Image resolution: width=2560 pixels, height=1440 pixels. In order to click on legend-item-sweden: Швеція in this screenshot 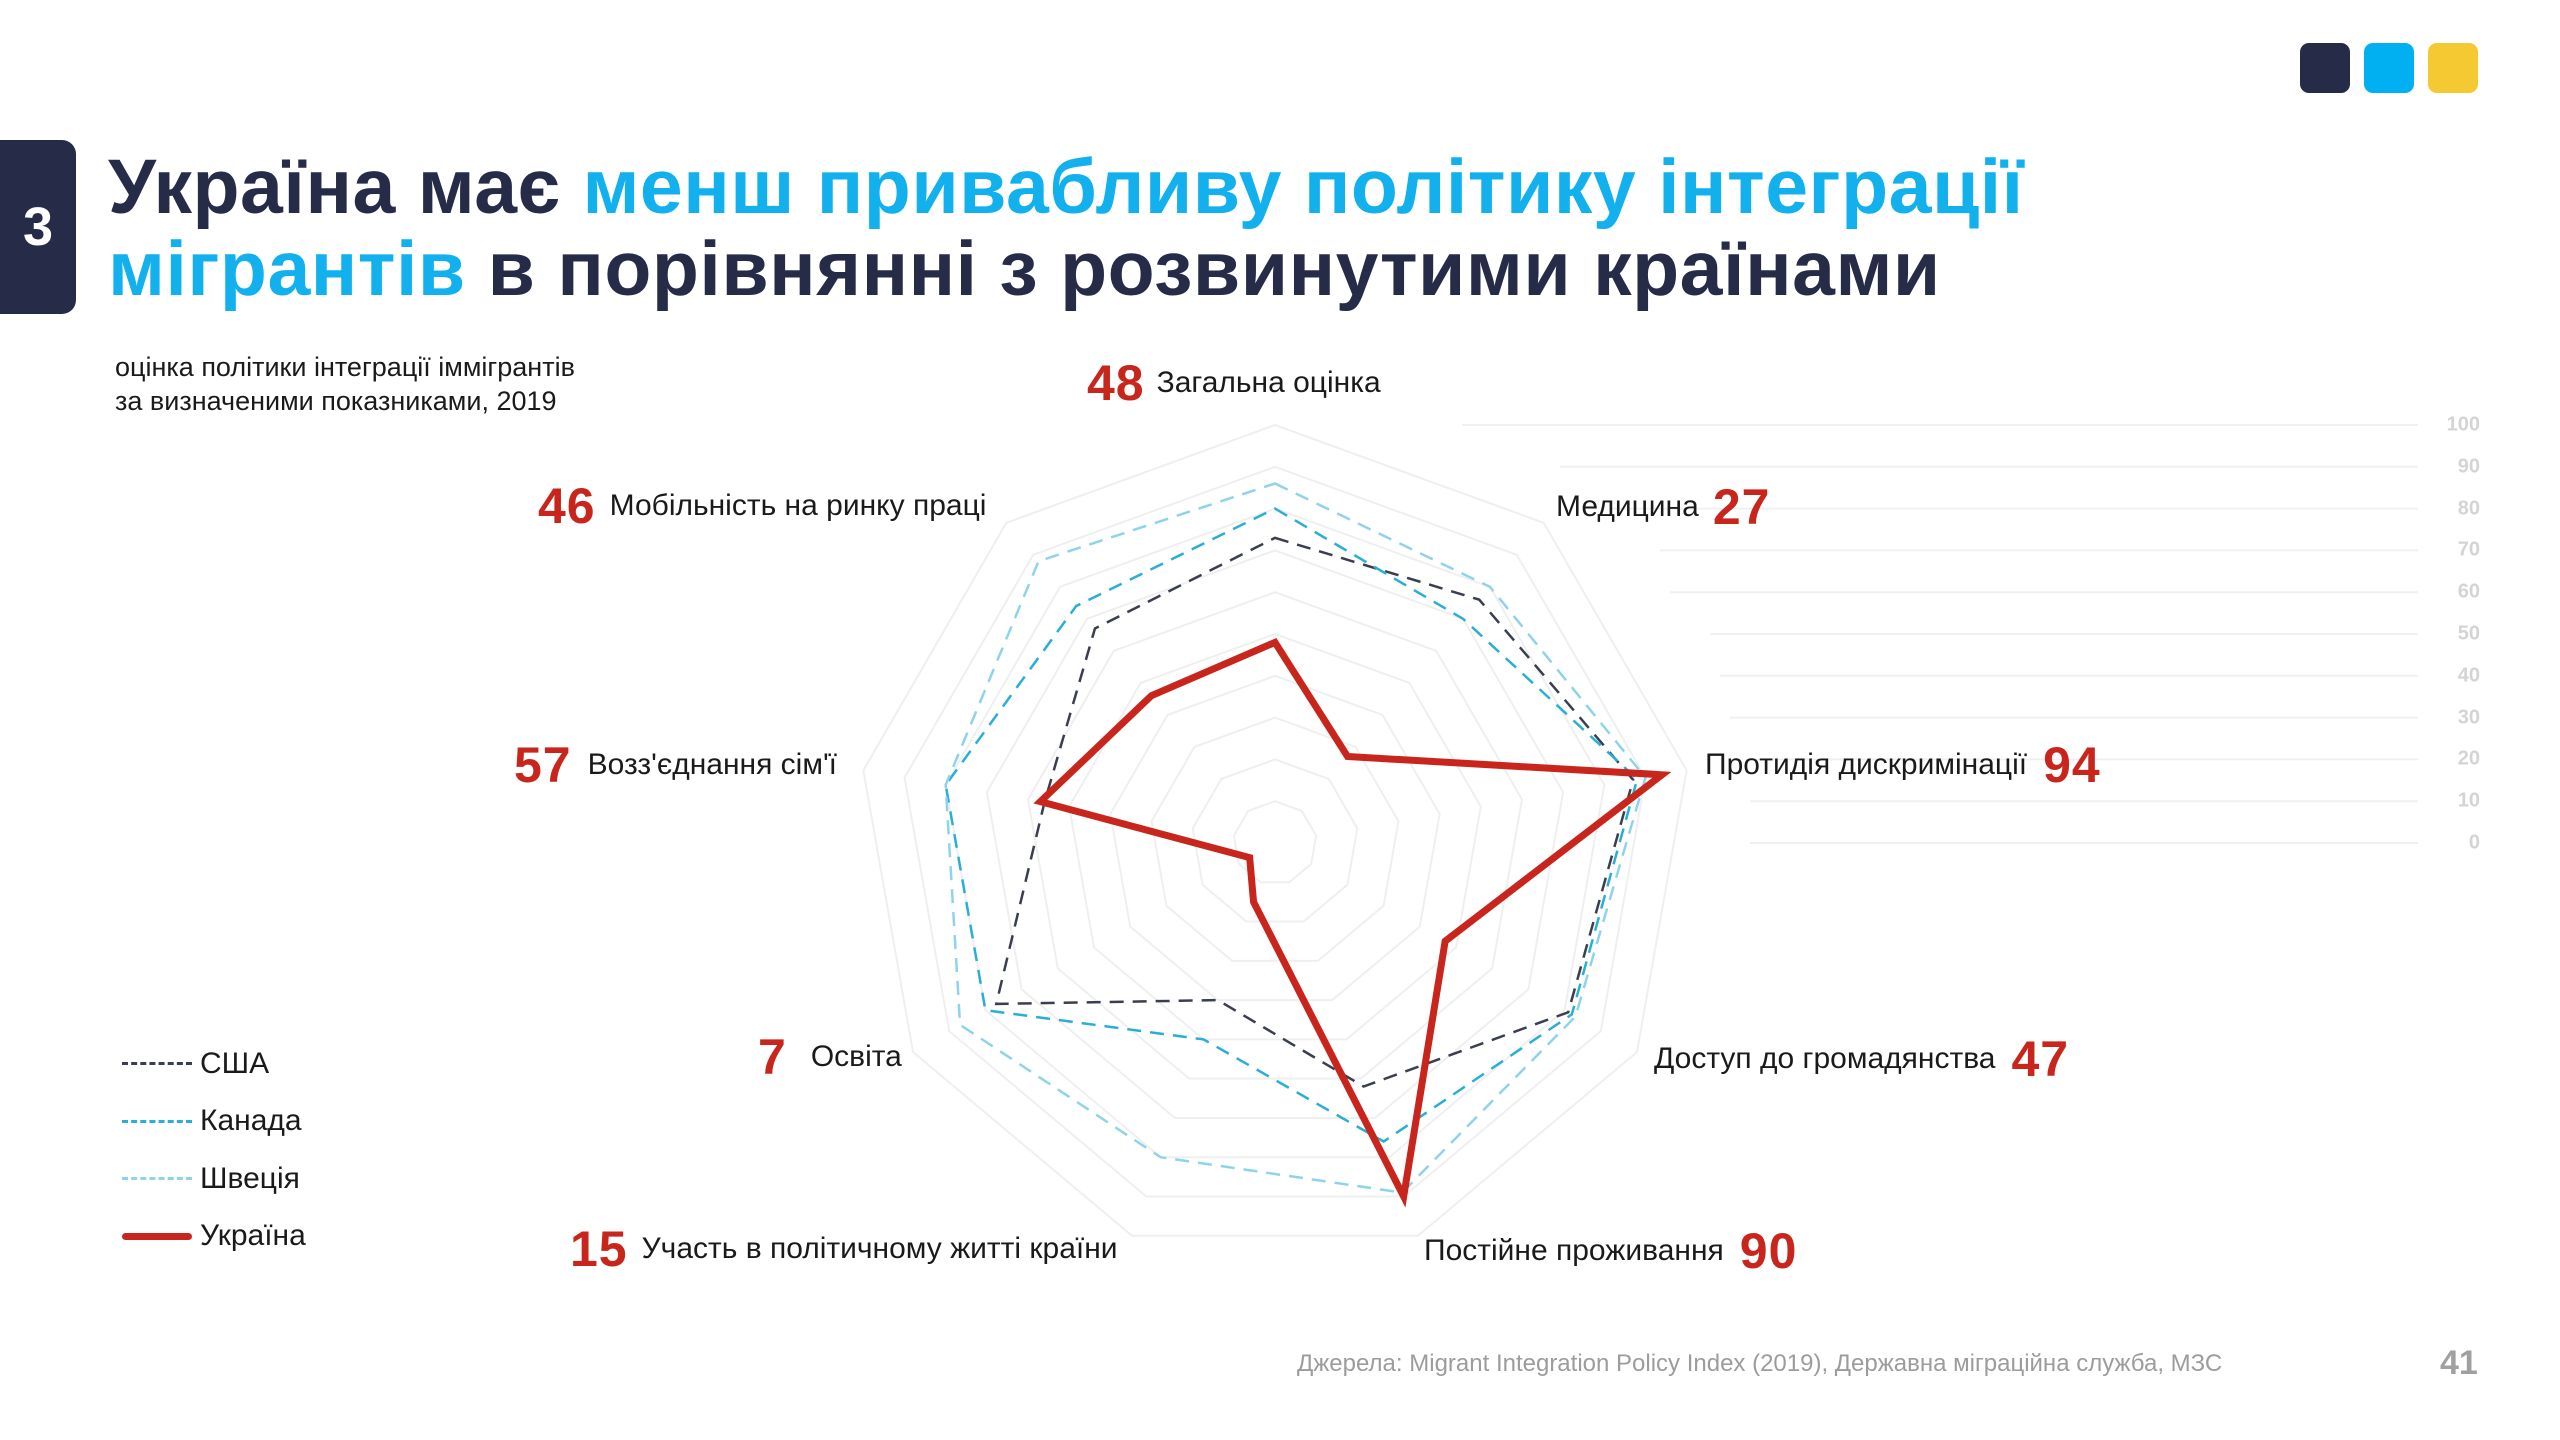, I will do `click(214, 1179)`.